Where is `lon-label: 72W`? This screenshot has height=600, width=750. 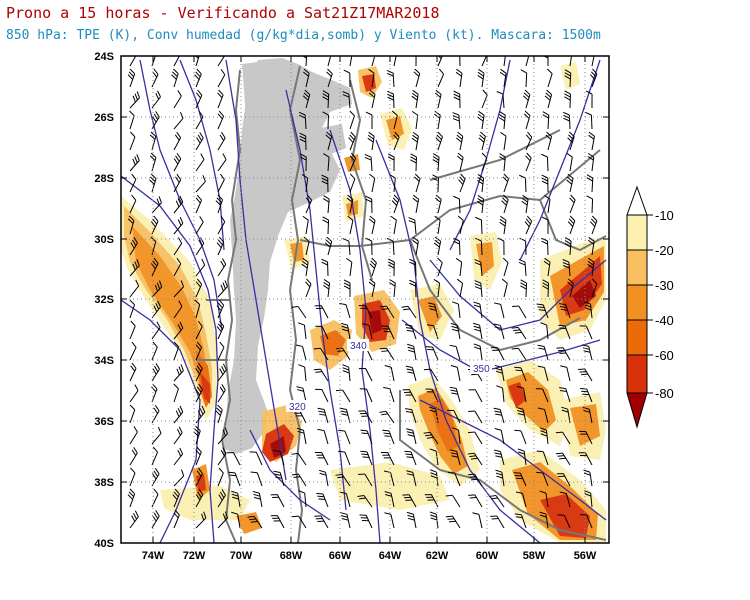 lon-label: 72W is located at coordinates (194, 556).